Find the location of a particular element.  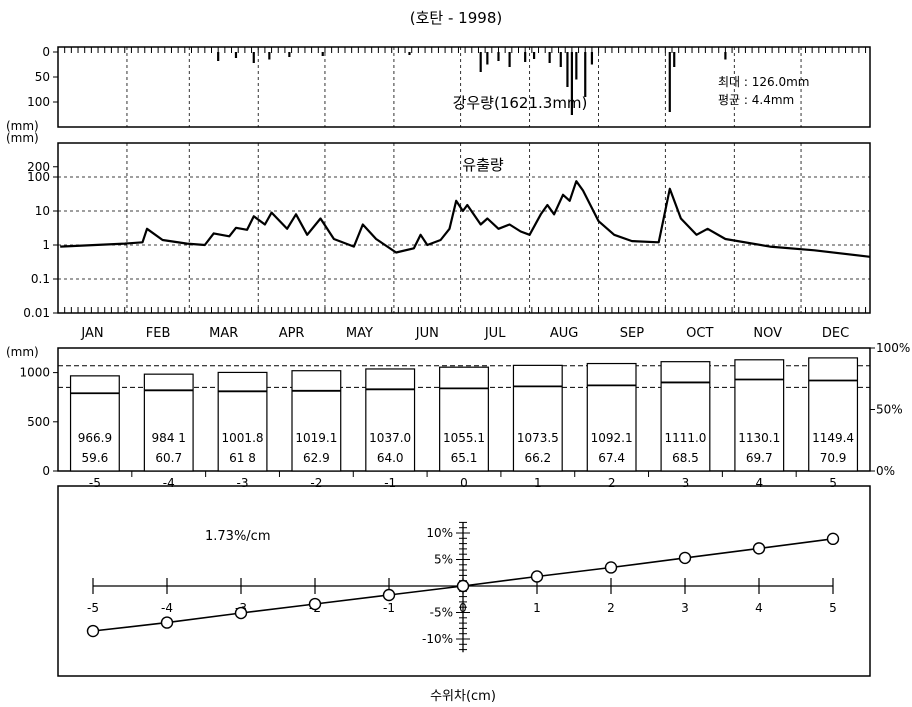

water-level-y-tick-label: 1000 is located at coordinates (34, 373).